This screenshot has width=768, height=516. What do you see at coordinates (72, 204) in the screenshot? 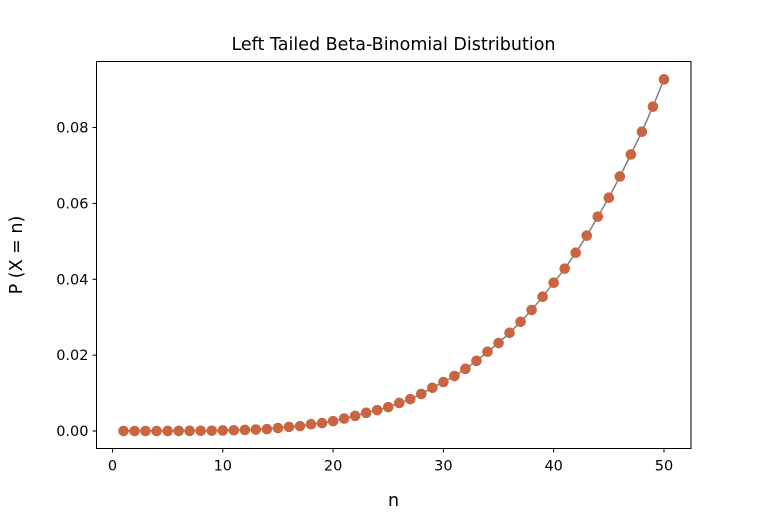
I see `y-tick-label: 0.06` at bounding box center [72, 204].